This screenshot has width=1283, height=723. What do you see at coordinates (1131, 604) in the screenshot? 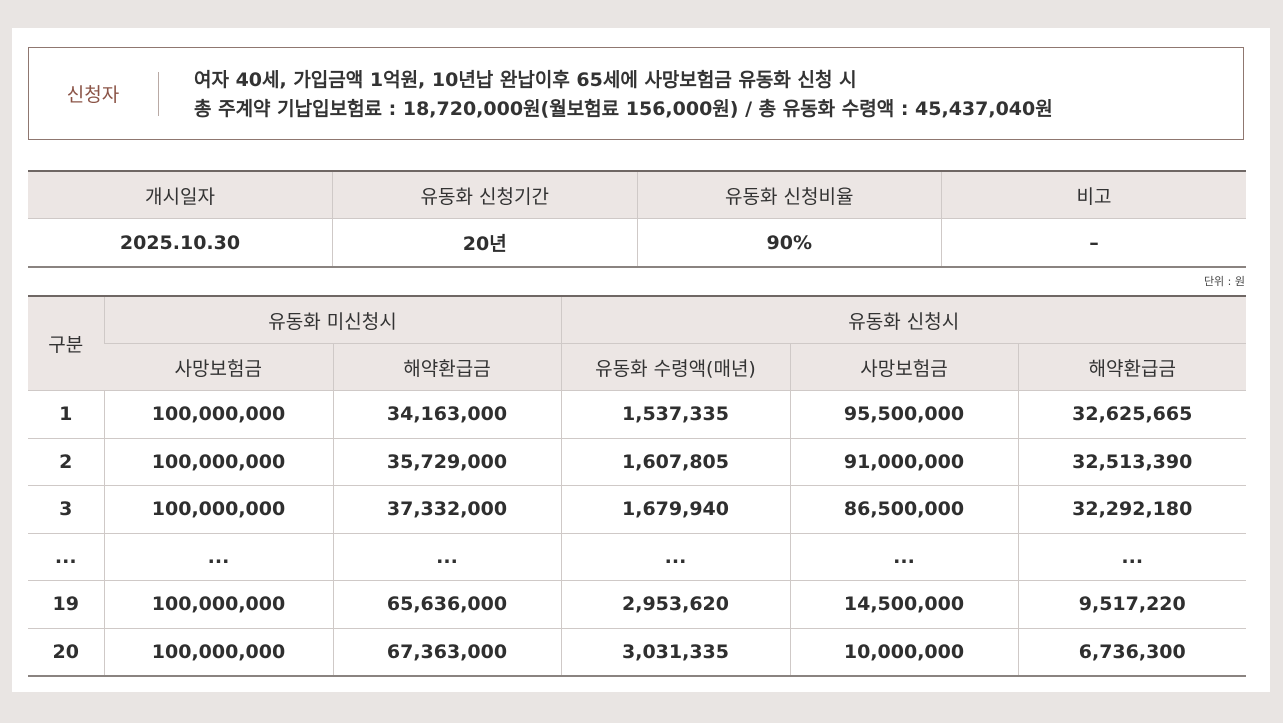
I see `data-cell: 9,517,220` at bounding box center [1131, 604].